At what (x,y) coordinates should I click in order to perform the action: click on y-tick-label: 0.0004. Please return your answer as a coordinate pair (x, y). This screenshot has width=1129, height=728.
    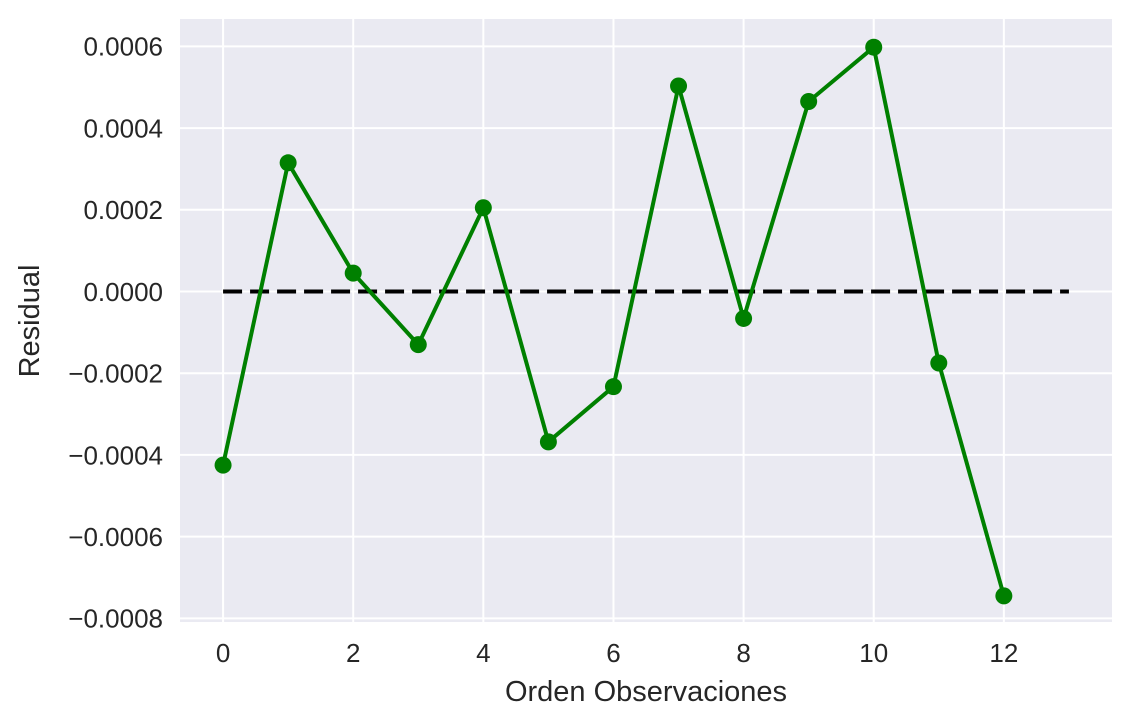
    Looking at the image, I should click on (123, 128).